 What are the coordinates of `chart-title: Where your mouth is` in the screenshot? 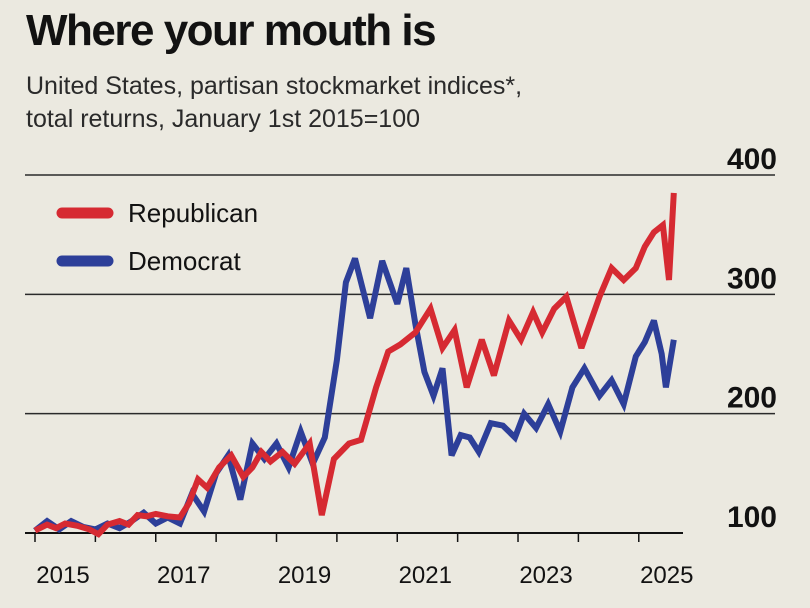 It's located at (231, 30).